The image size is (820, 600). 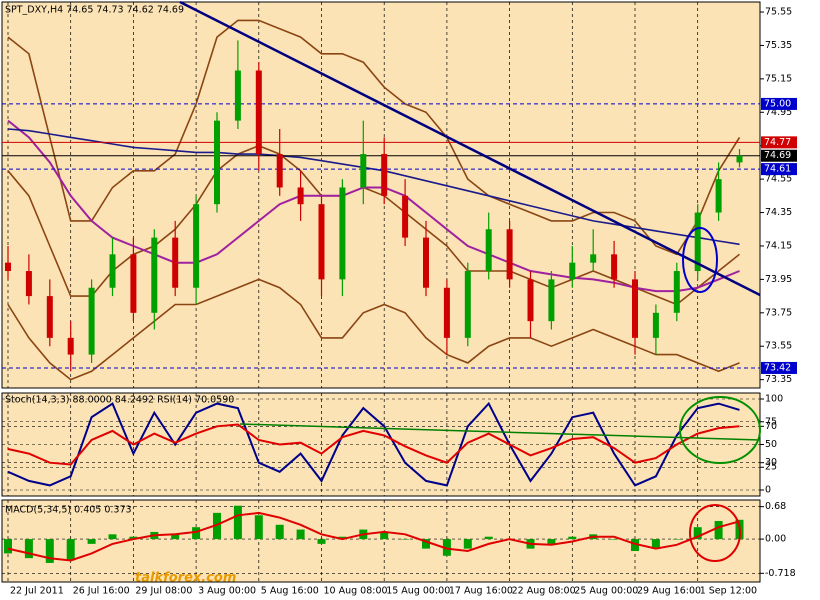 What do you see at coordinates (778, 12) in the screenshot?
I see `y-tick-label: 75.55` at bounding box center [778, 12].